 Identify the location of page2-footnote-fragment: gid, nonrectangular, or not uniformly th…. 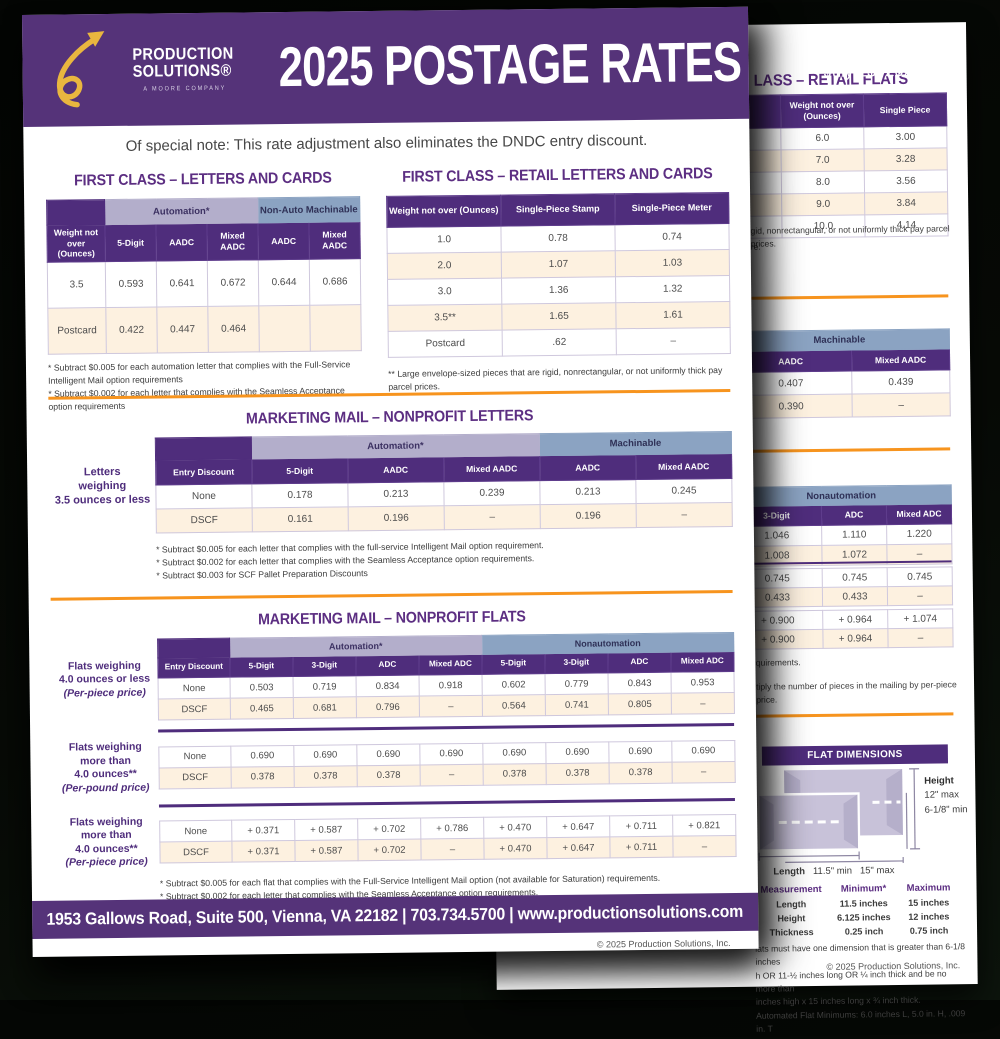
(850, 236).